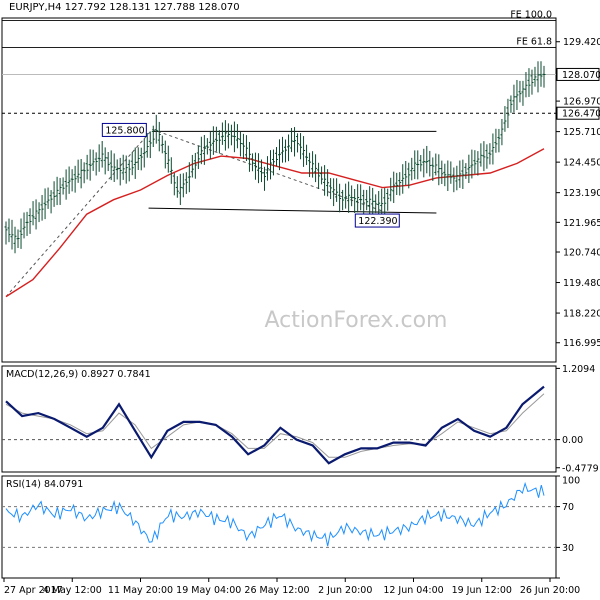 The width and height of the screenshot is (600, 600). I want to click on annotation-label-0: 125.800, so click(124, 130).